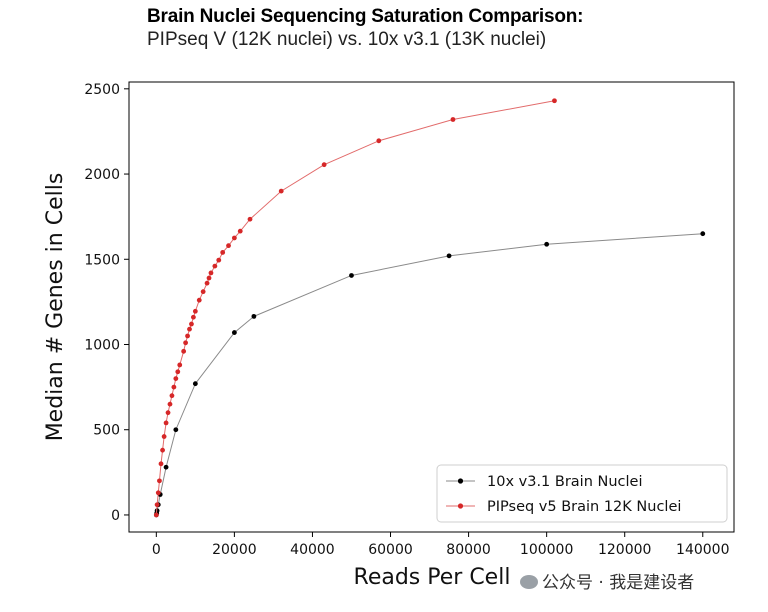 Image resolution: width=768 pixels, height=612 pixels. I want to click on x-tick-label: 0, so click(156, 550).